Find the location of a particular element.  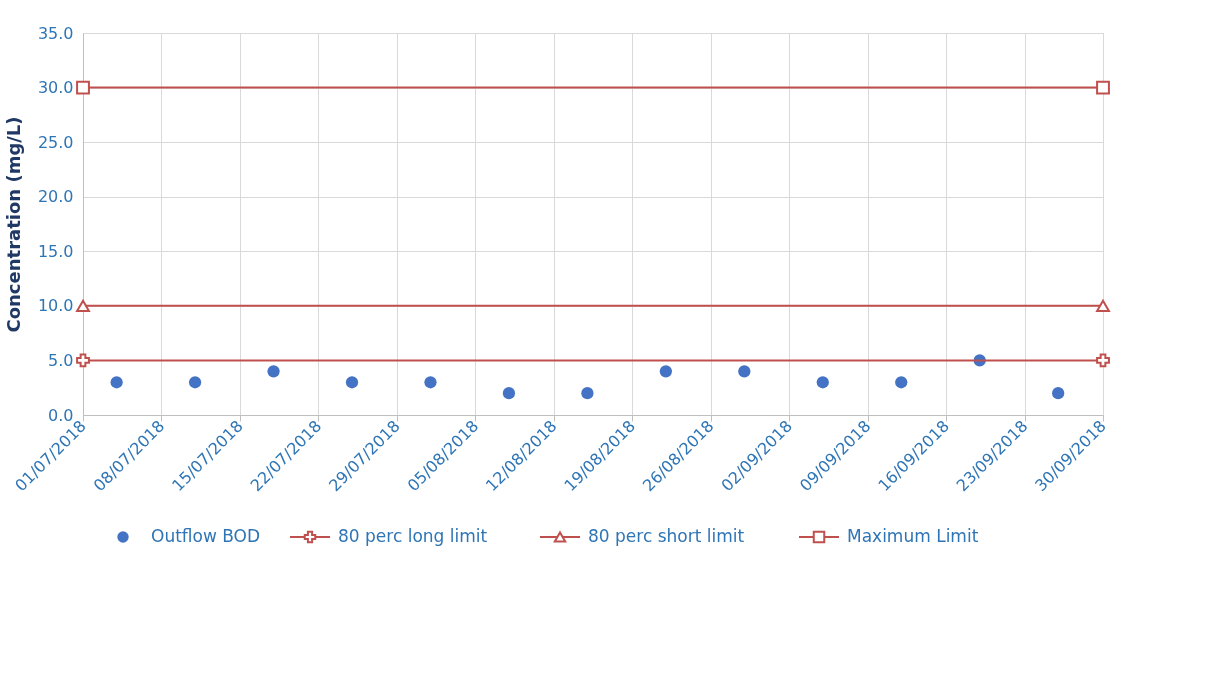

y-tick-label: 5.0 is located at coordinates (61, 360).